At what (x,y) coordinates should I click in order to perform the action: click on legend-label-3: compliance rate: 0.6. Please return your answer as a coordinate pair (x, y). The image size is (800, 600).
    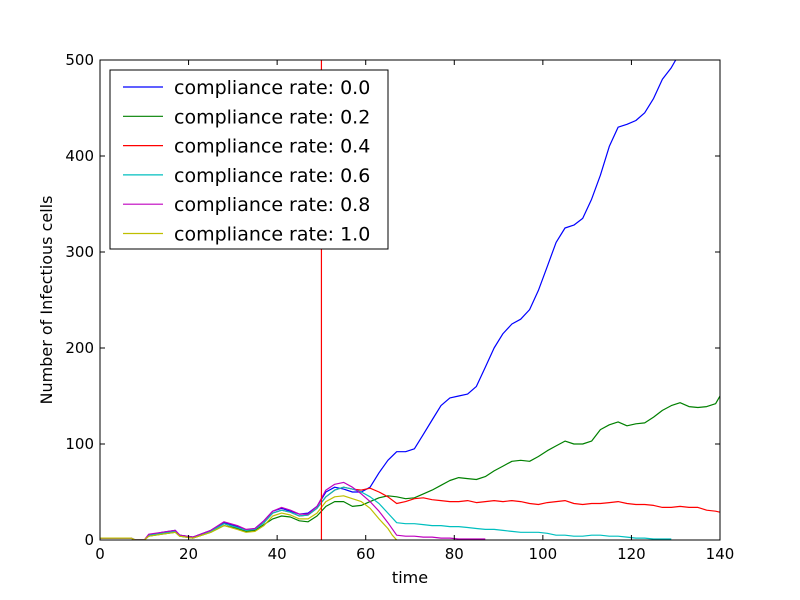
    Looking at the image, I should click on (272, 176).